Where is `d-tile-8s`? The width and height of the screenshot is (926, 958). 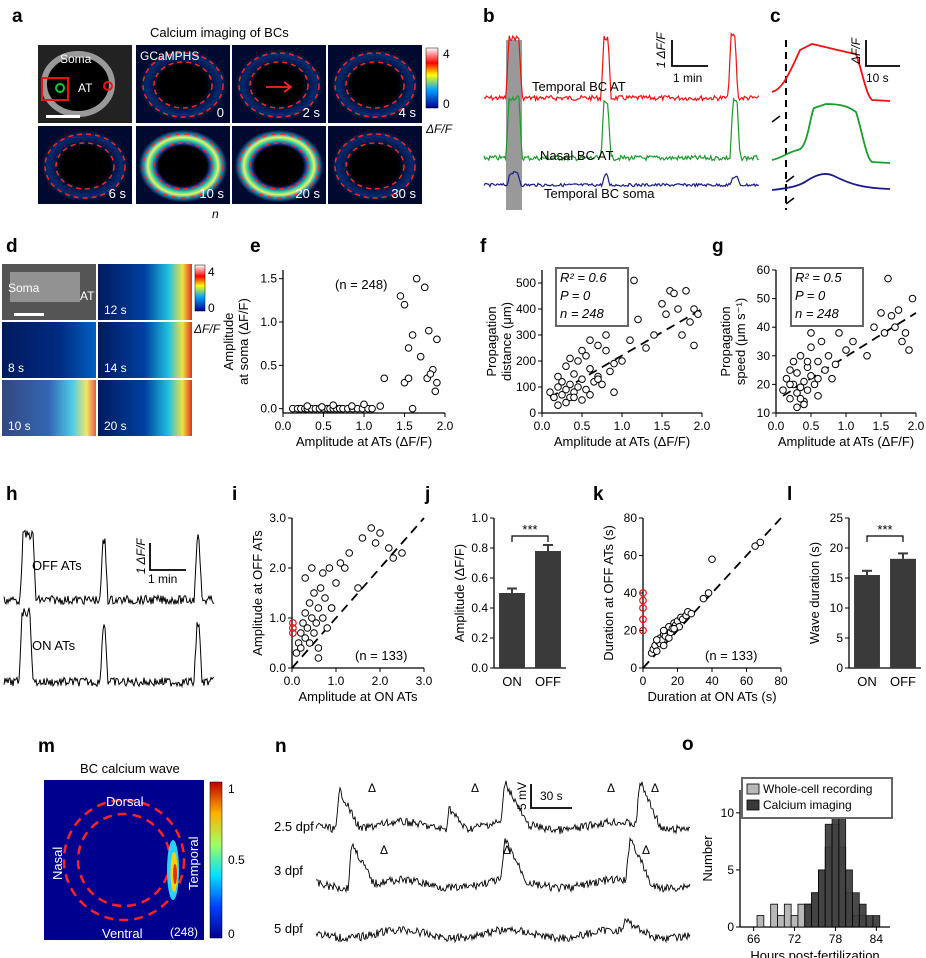
d-tile-8s is located at coordinates (49, 350).